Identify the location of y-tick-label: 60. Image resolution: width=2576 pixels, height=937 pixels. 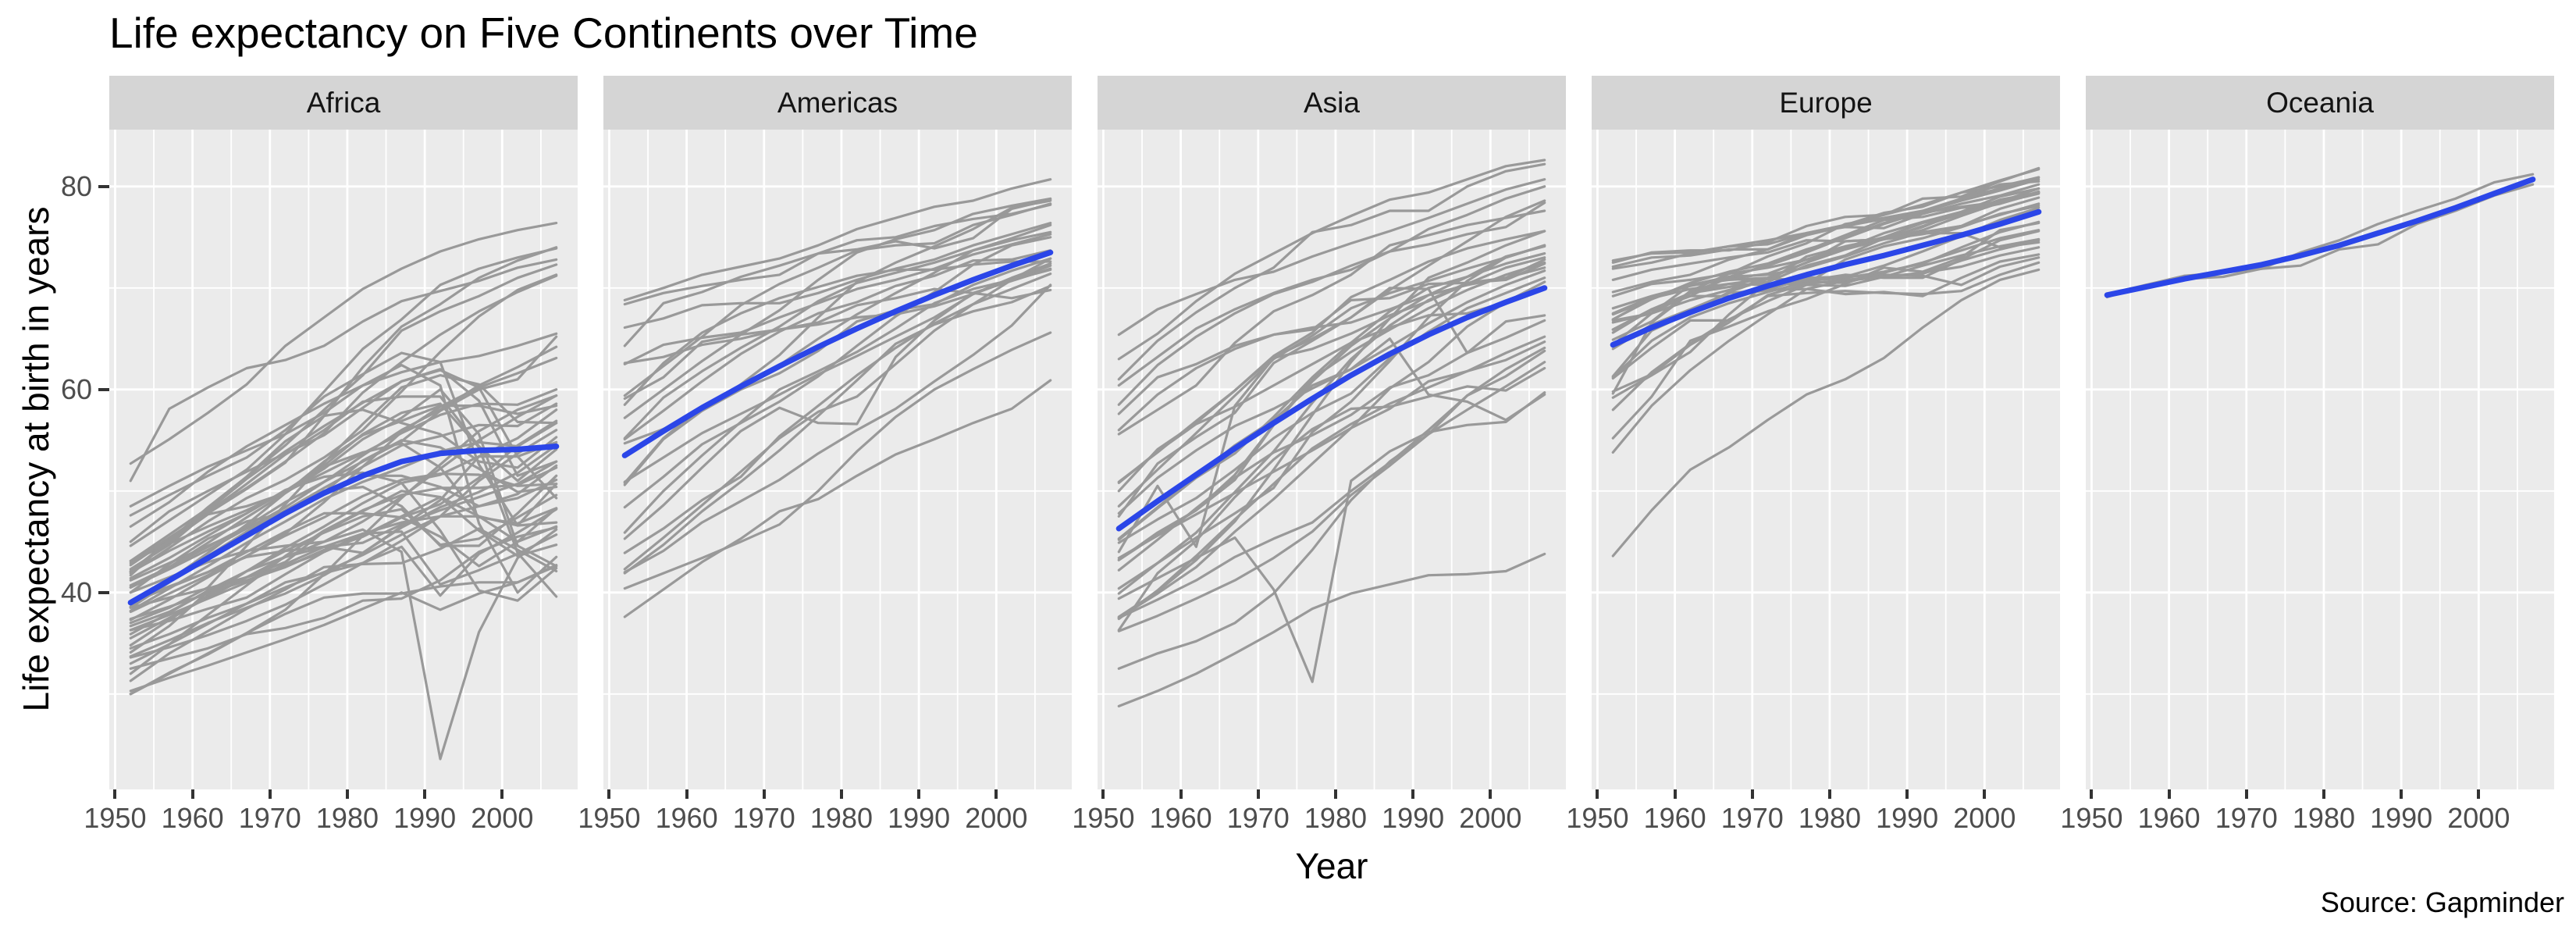
(76, 388).